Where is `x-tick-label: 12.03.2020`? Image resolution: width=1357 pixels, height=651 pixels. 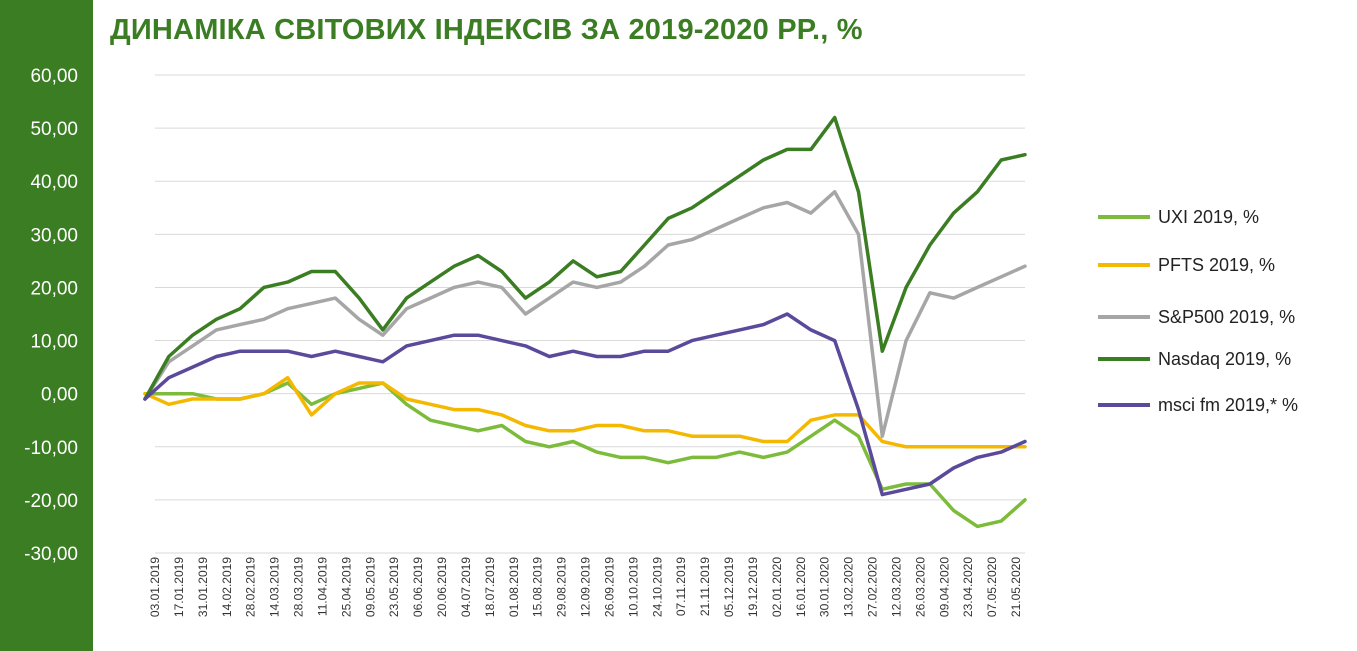 x-tick-label: 12.03.2020 is located at coordinates (896, 587).